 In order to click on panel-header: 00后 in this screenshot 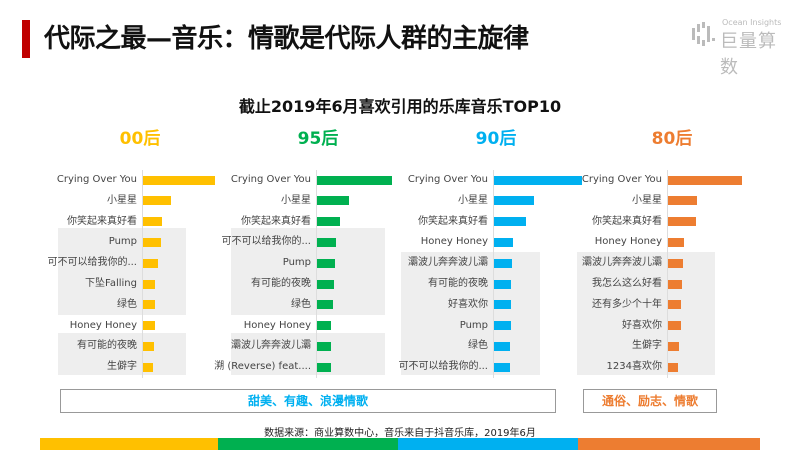, I will do `click(140, 139)`.